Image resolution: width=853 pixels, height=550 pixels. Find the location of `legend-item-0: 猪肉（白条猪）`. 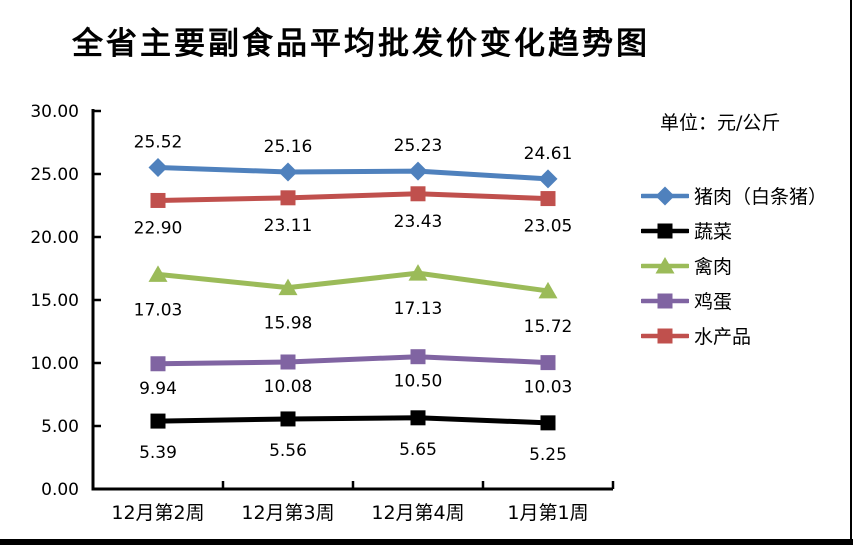

legend-item-0: 猪肉（白条猪） is located at coordinates (734, 195).